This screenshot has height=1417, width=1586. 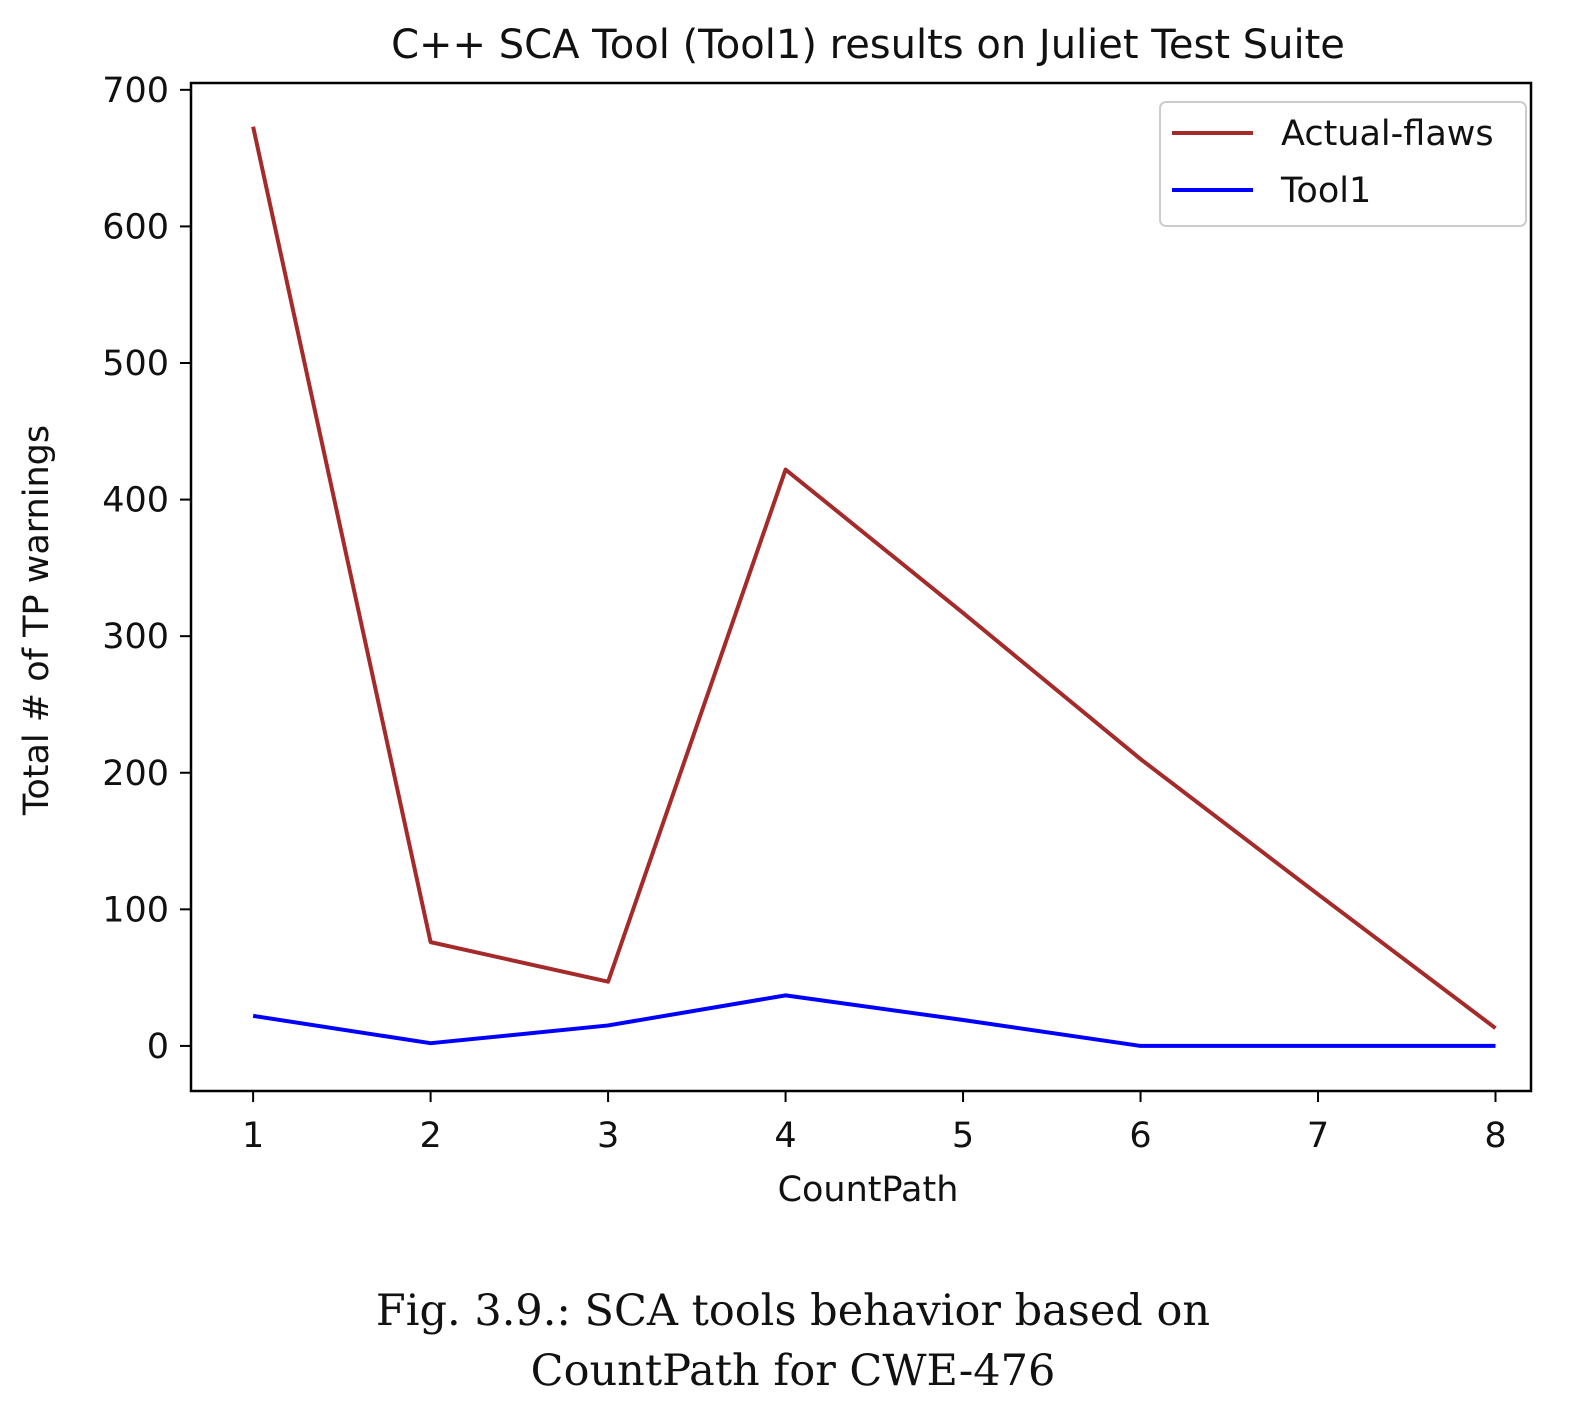 What do you see at coordinates (135, 910) in the screenshot?
I see `y-tick-label: 100` at bounding box center [135, 910].